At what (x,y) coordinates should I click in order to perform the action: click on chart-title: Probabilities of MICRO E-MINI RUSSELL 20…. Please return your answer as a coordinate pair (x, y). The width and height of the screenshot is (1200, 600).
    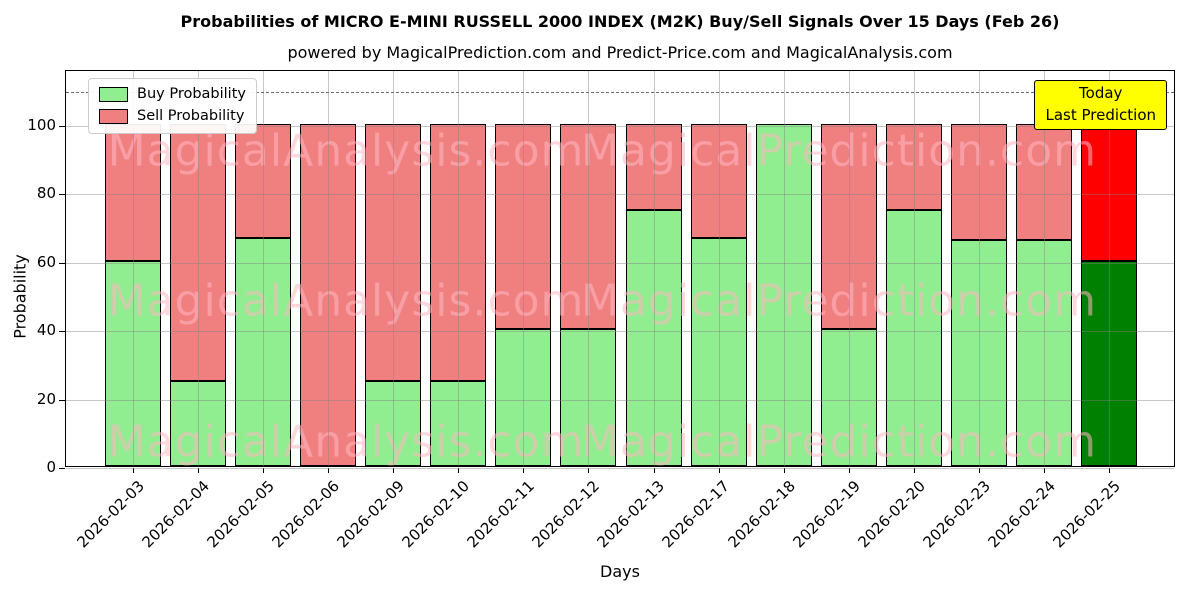
    Looking at the image, I should click on (620, 21).